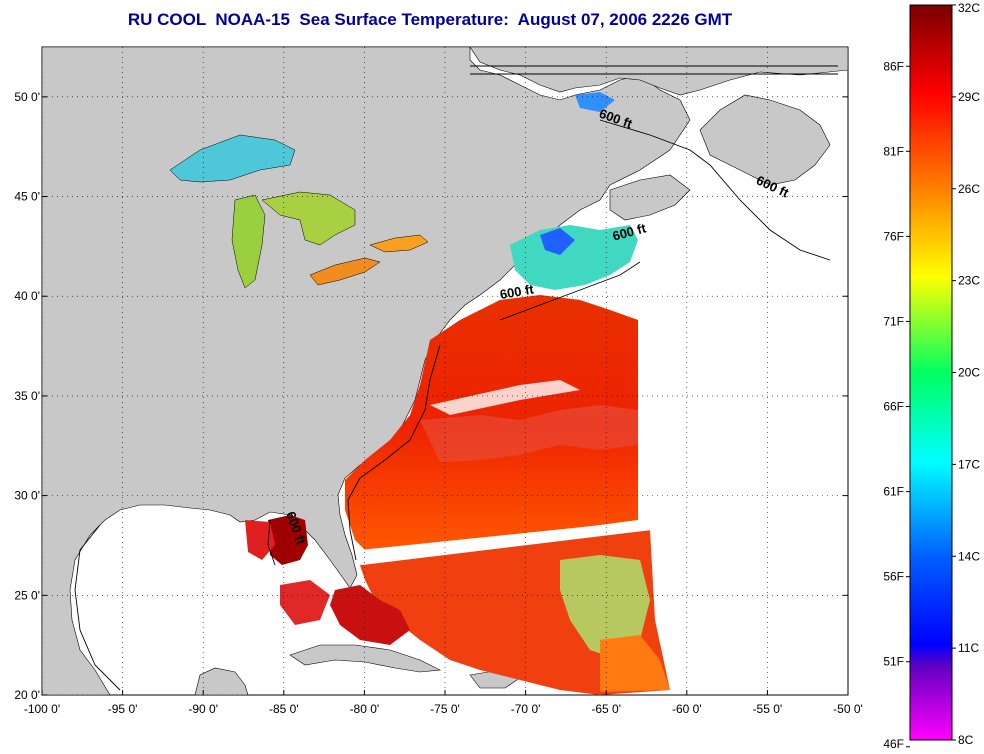  Describe the element at coordinates (969, 464) in the screenshot. I see `colorbar-celsius-label: 17C` at that location.